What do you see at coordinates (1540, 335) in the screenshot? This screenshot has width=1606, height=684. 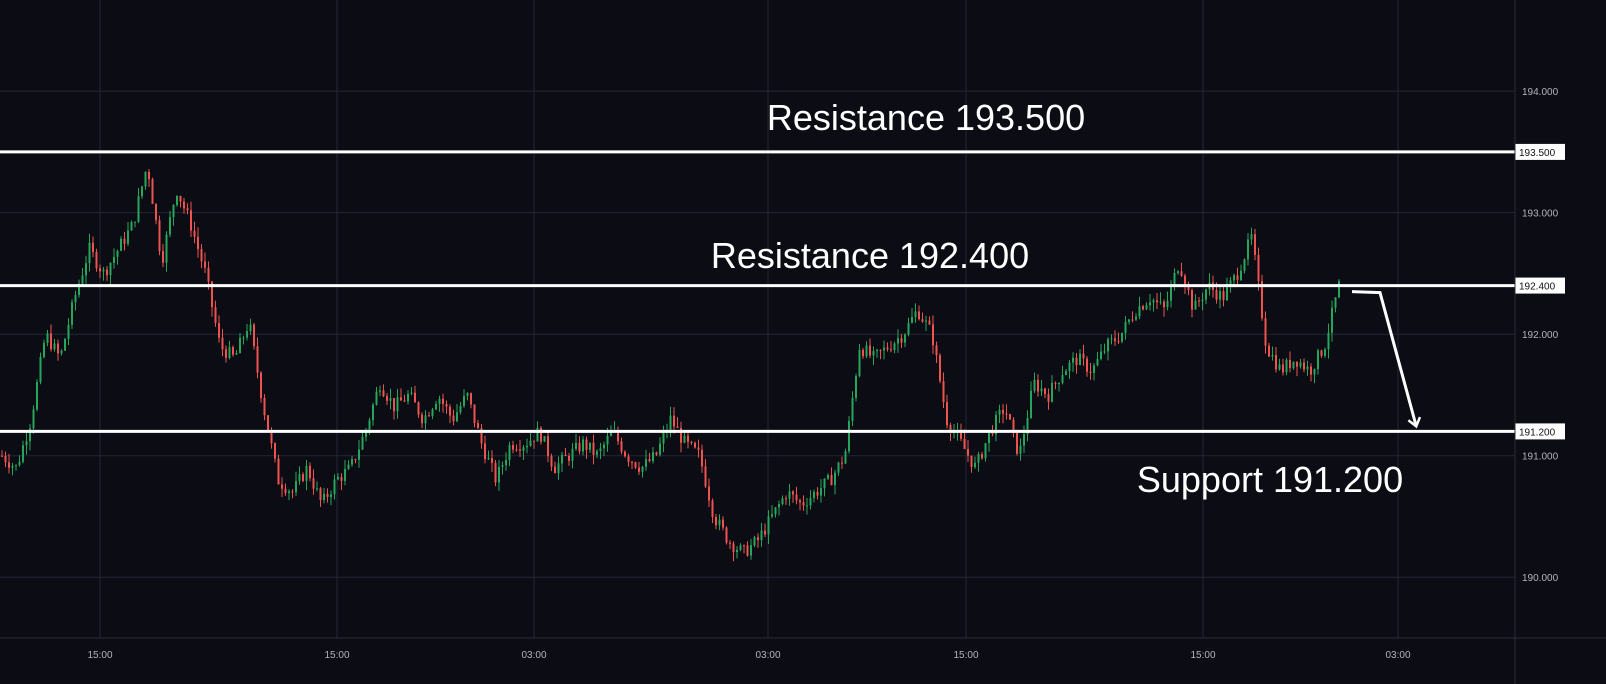 I see `y-tick-label: 192.000` at bounding box center [1540, 335].